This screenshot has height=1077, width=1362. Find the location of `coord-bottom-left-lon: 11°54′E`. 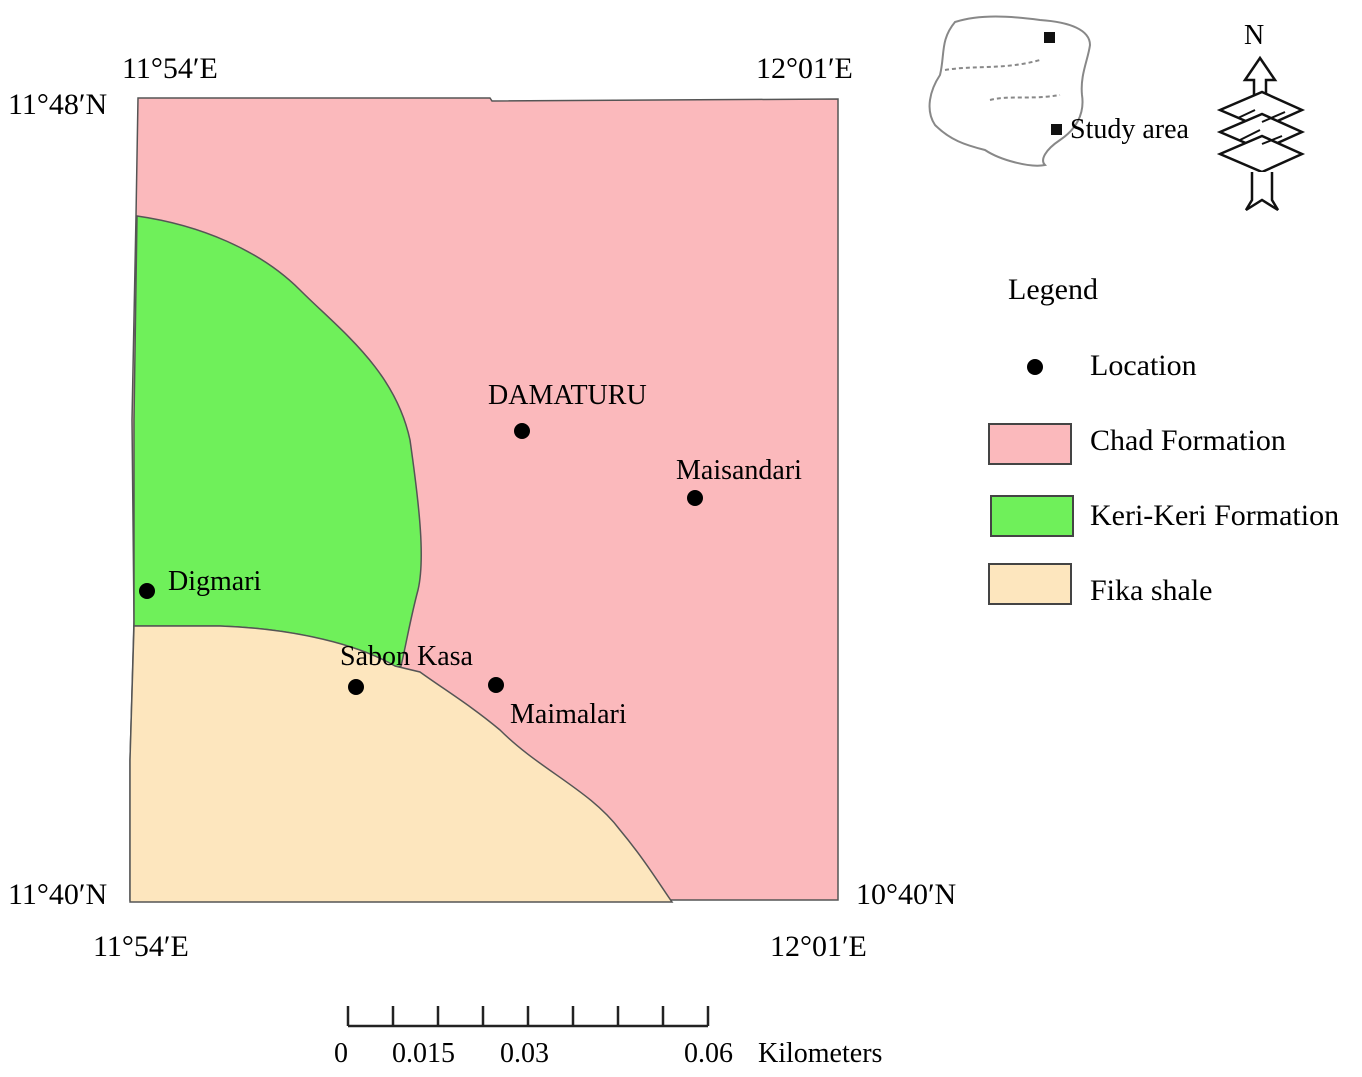

coord-bottom-left-lon: 11°54′E is located at coordinates (141, 946).